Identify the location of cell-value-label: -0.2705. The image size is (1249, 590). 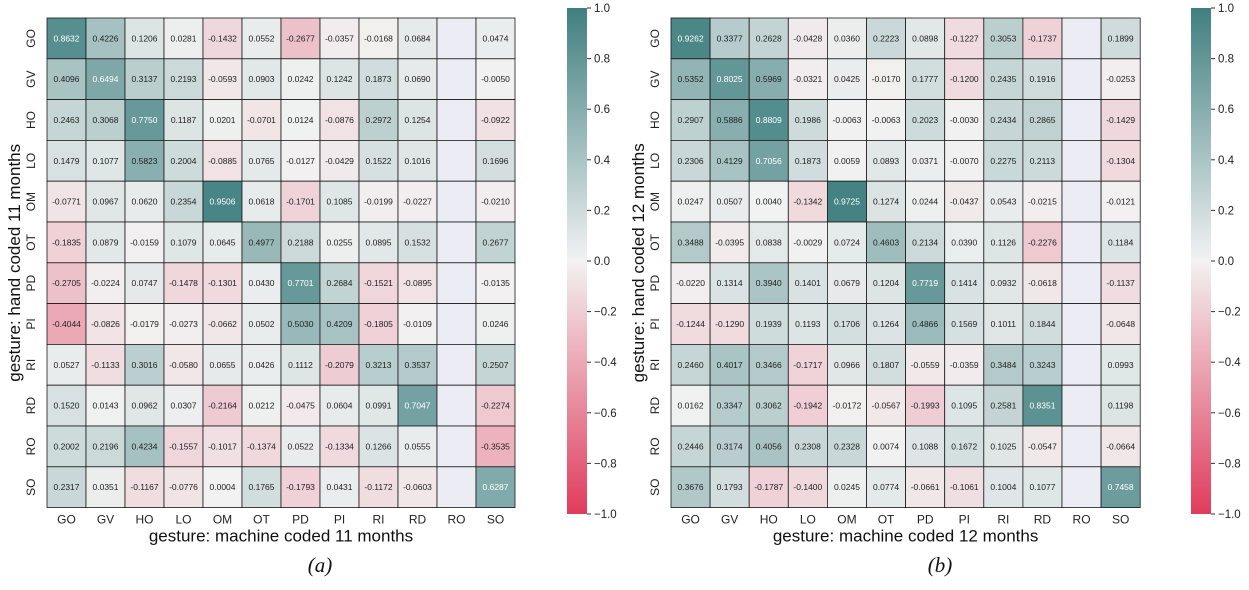
(66, 283).